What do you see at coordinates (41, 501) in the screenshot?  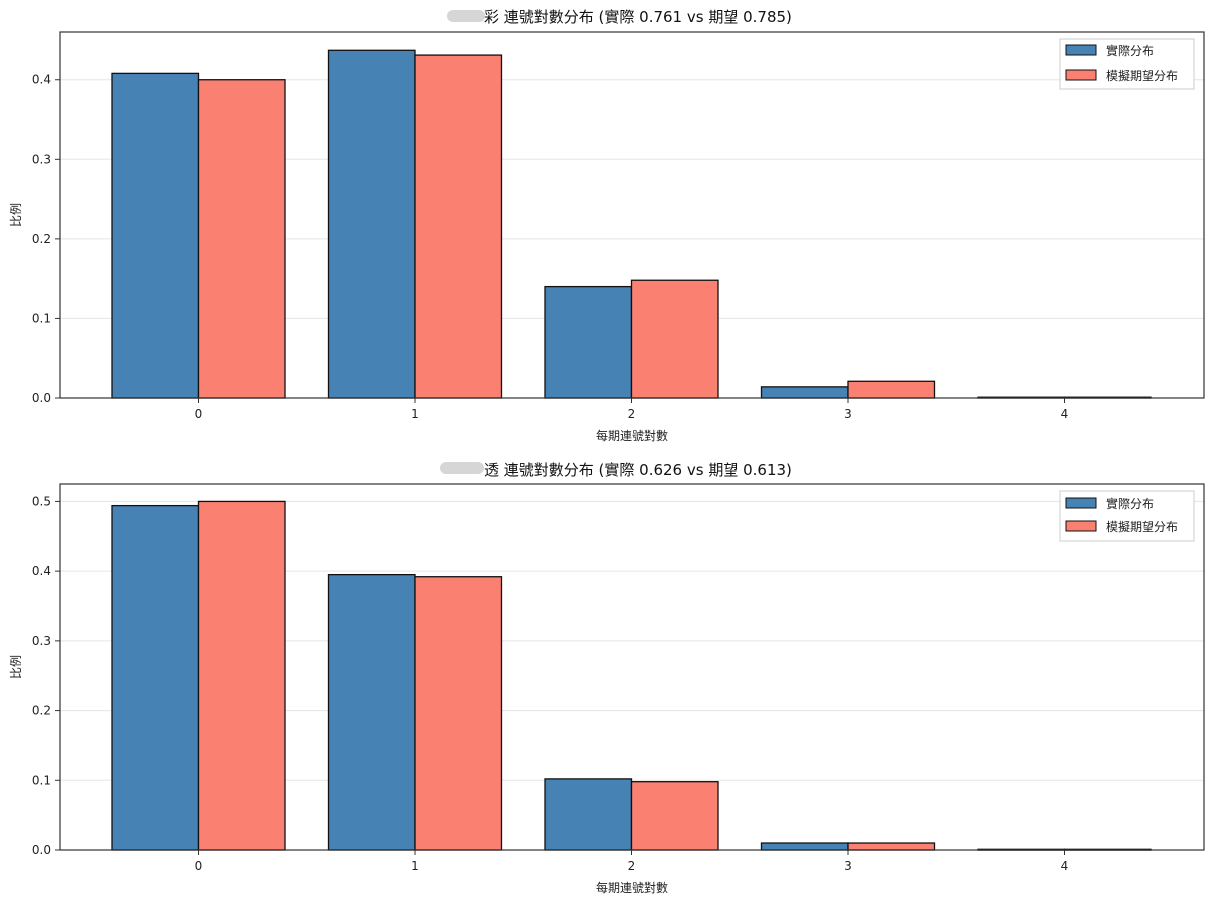 I see `y-tick-label: 0.5` at bounding box center [41, 501].